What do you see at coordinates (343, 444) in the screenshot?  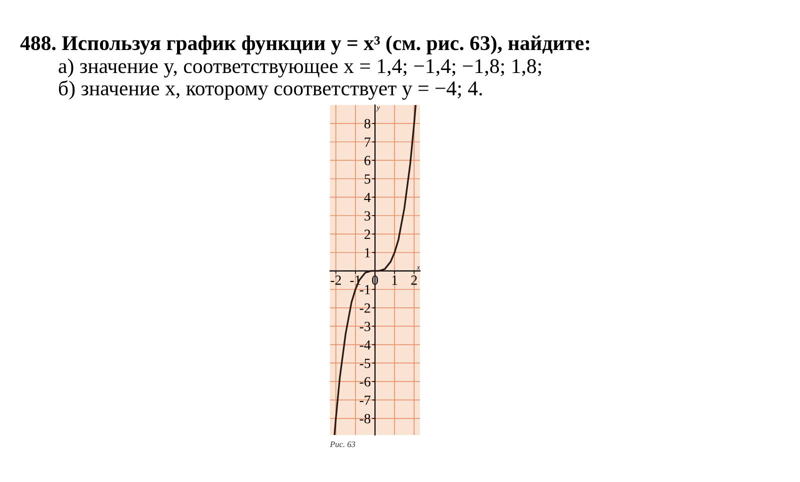 I see `text: Рис. 63` at bounding box center [343, 444].